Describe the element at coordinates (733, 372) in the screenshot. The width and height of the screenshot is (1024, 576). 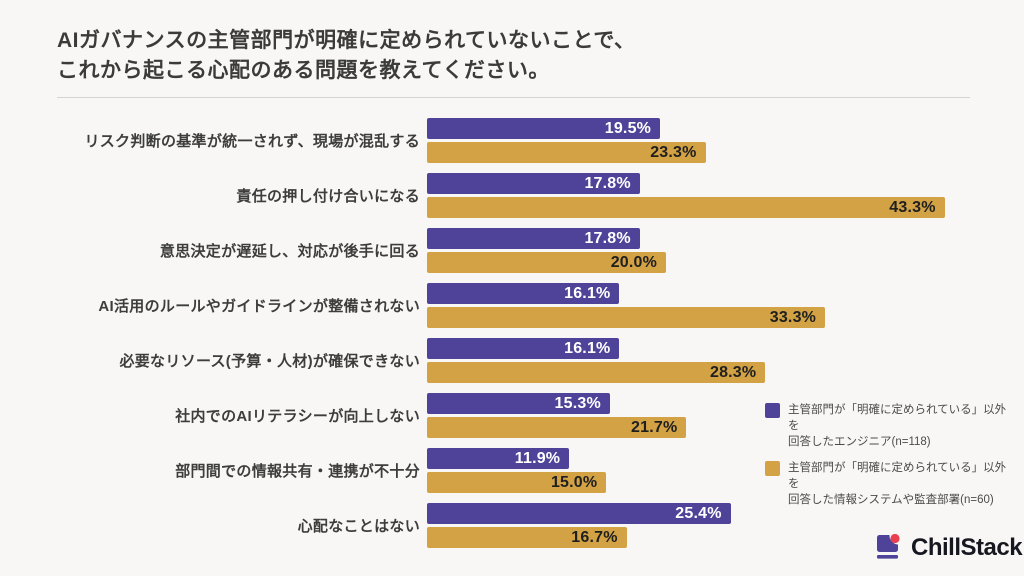
I see `bar-value-label: 28.3%` at that location.